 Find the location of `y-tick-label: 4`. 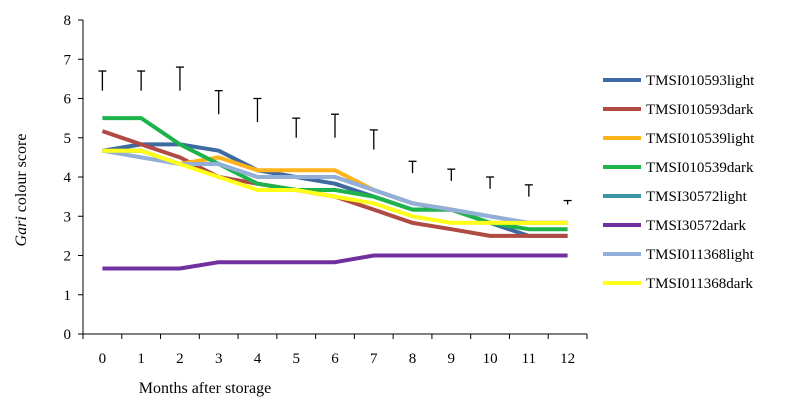

y-tick-label: 4 is located at coordinates (68, 178).